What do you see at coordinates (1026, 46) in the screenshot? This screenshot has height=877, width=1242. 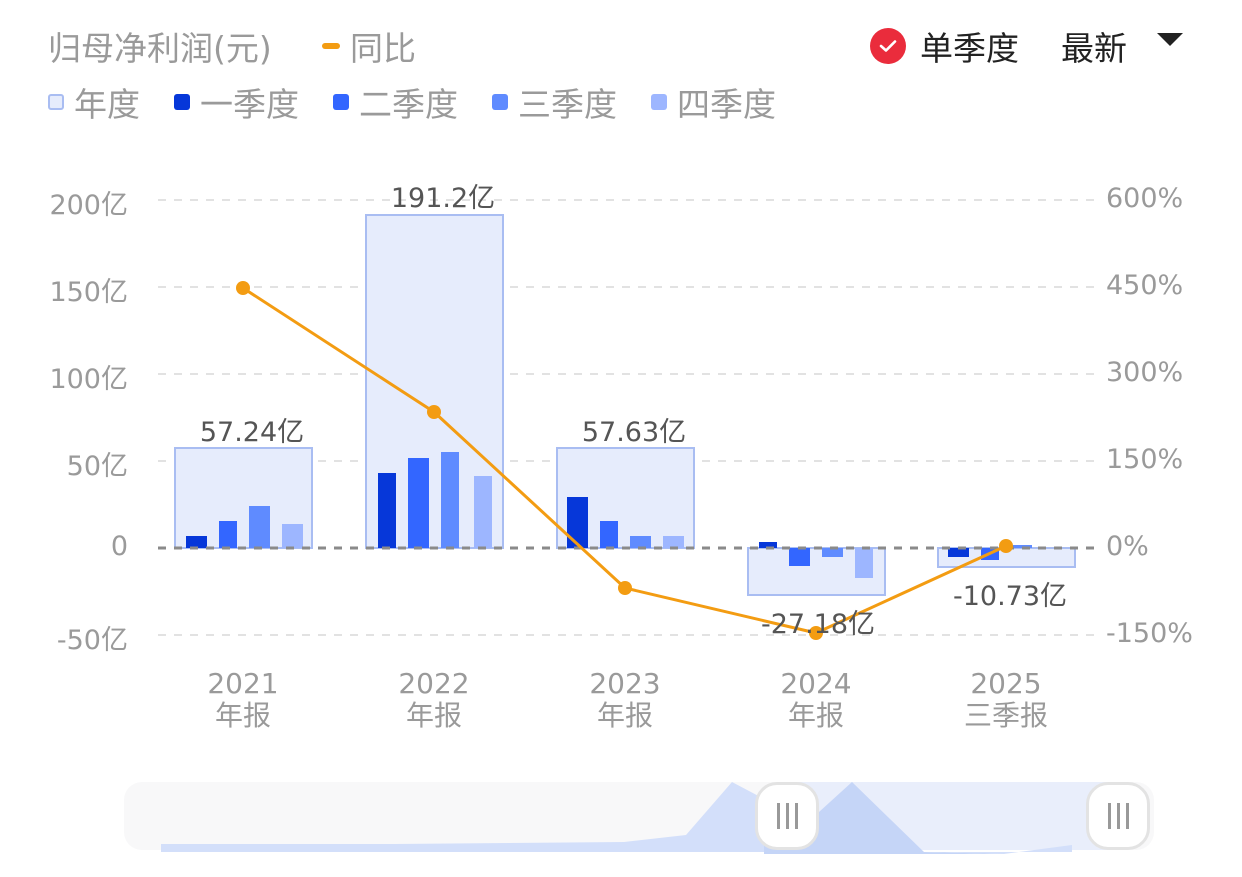 I see `chart-controls: 单季度 最新` at bounding box center [1026, 46].